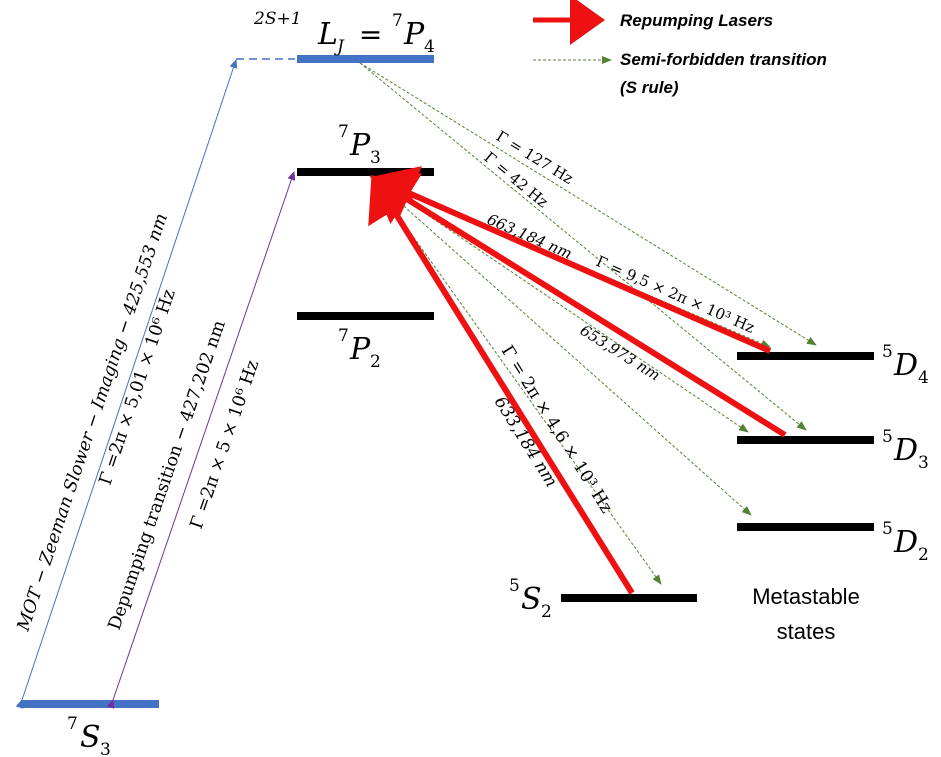 The image size is (941, 757). I want to click on legend-semi-forbidden-label: Semi-forbidden transition, so click(723, 59).